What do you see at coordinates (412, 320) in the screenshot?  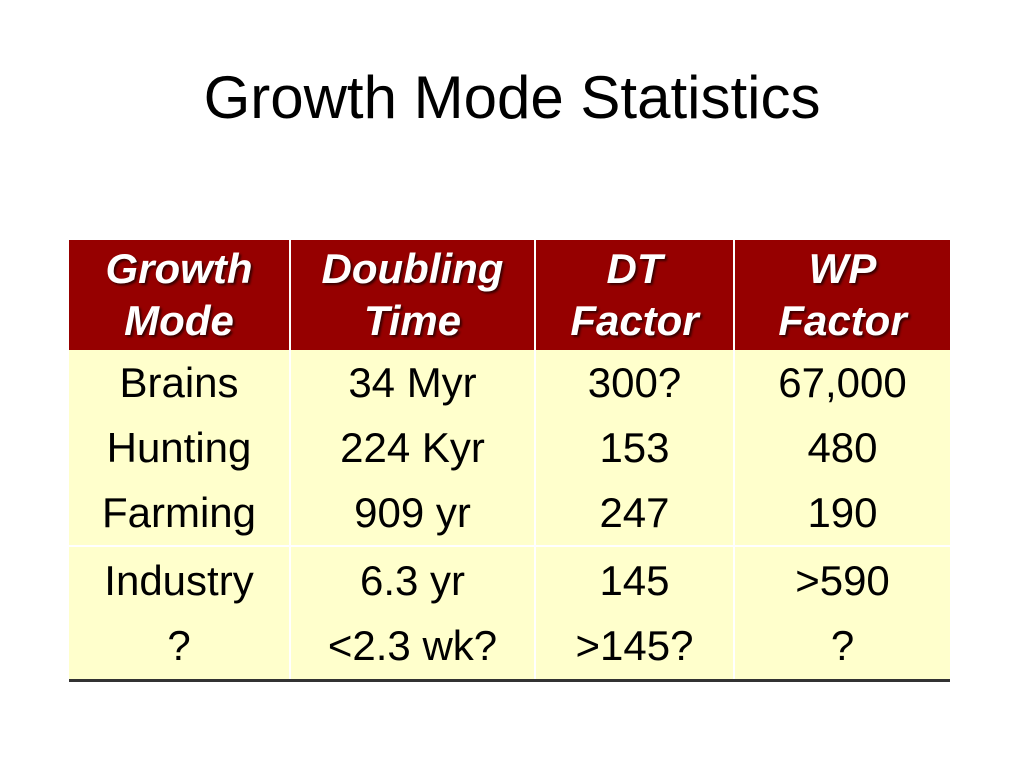 I see `header-line: Time` at bounding box center [412, 320].